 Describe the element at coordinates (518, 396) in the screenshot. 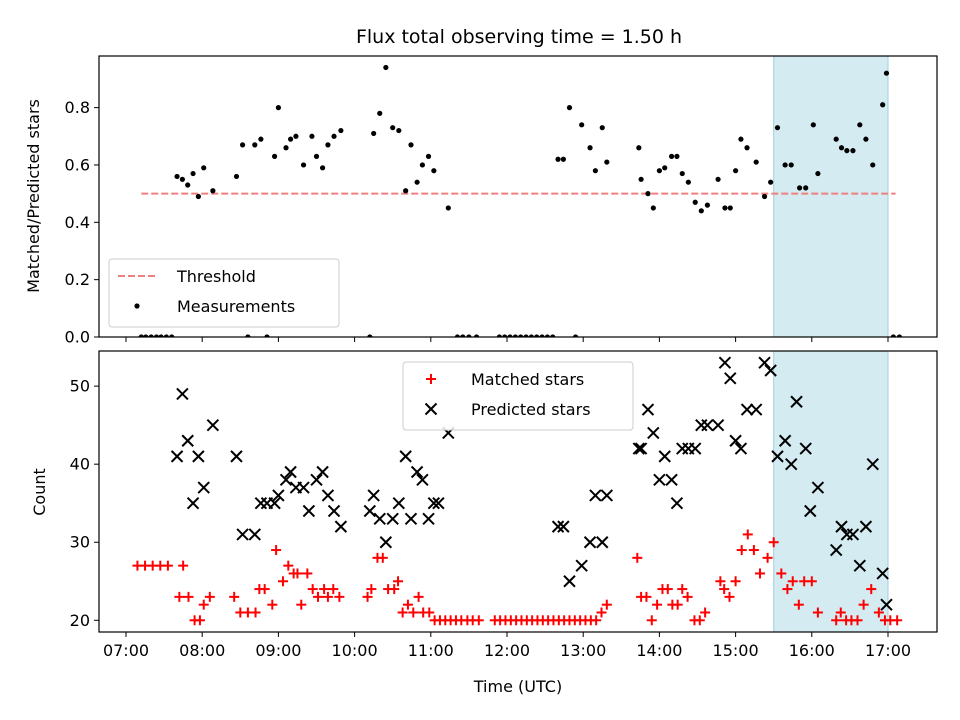

I see `legend-box` at that location.